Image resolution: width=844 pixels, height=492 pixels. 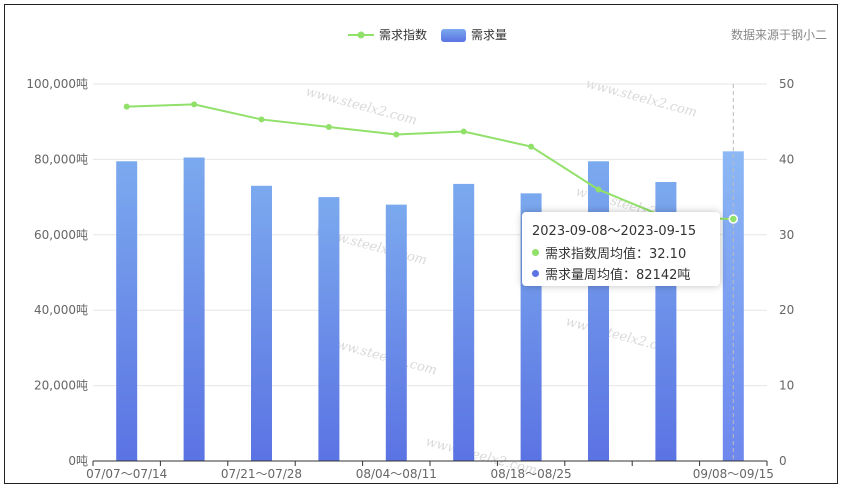 I want to click on legend: 需求指数 需求量, so click(x=427, y=34).